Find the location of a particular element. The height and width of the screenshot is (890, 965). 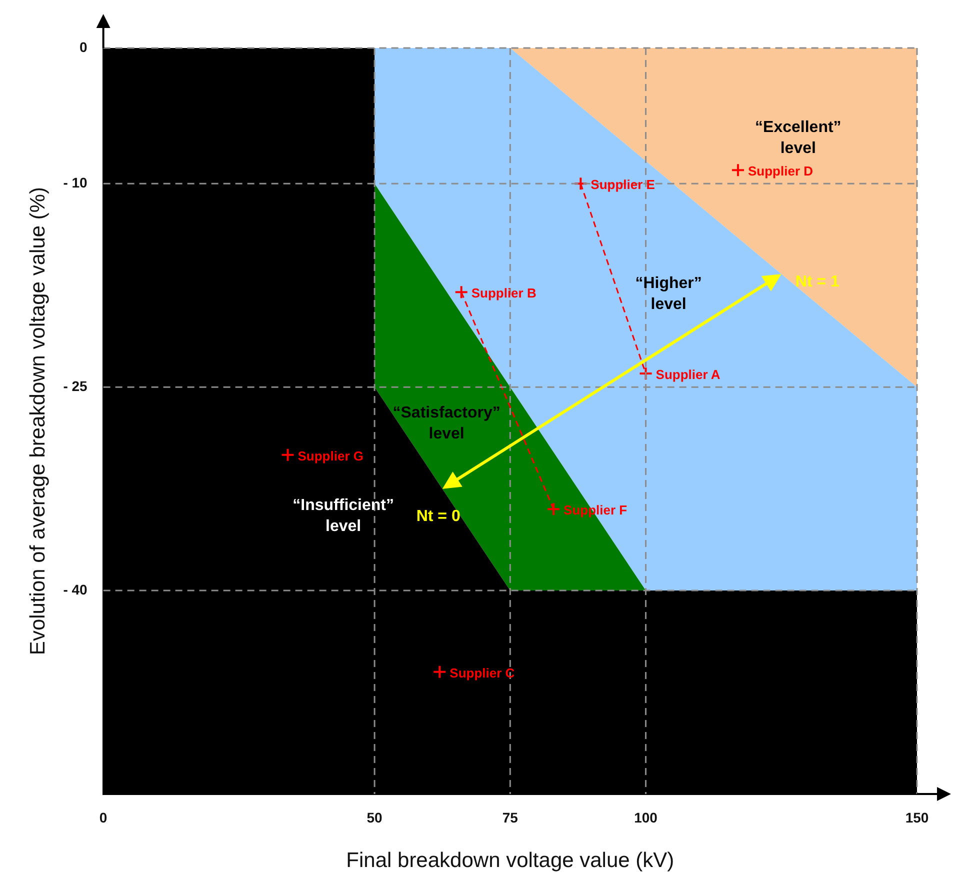

annotation: “Excellent” level is located at coordinates (798, 137).